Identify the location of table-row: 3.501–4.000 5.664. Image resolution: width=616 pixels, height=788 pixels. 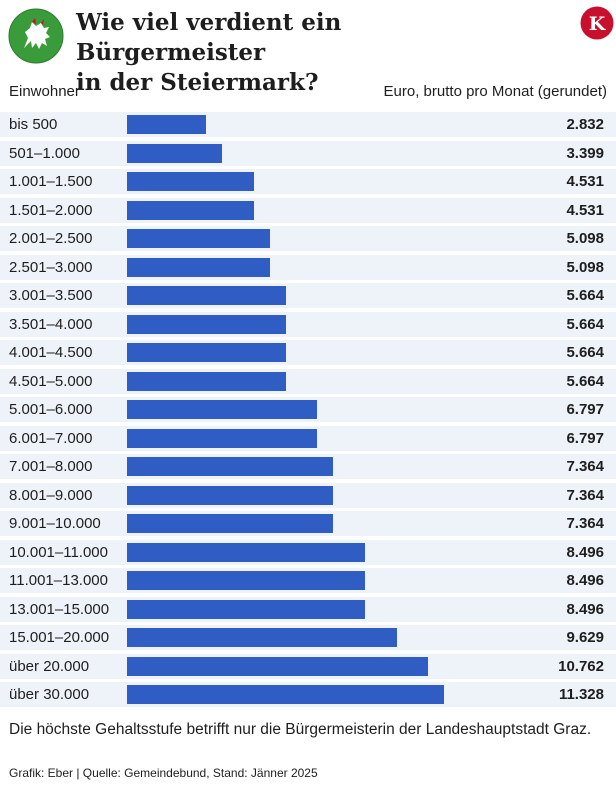
(308, 324).